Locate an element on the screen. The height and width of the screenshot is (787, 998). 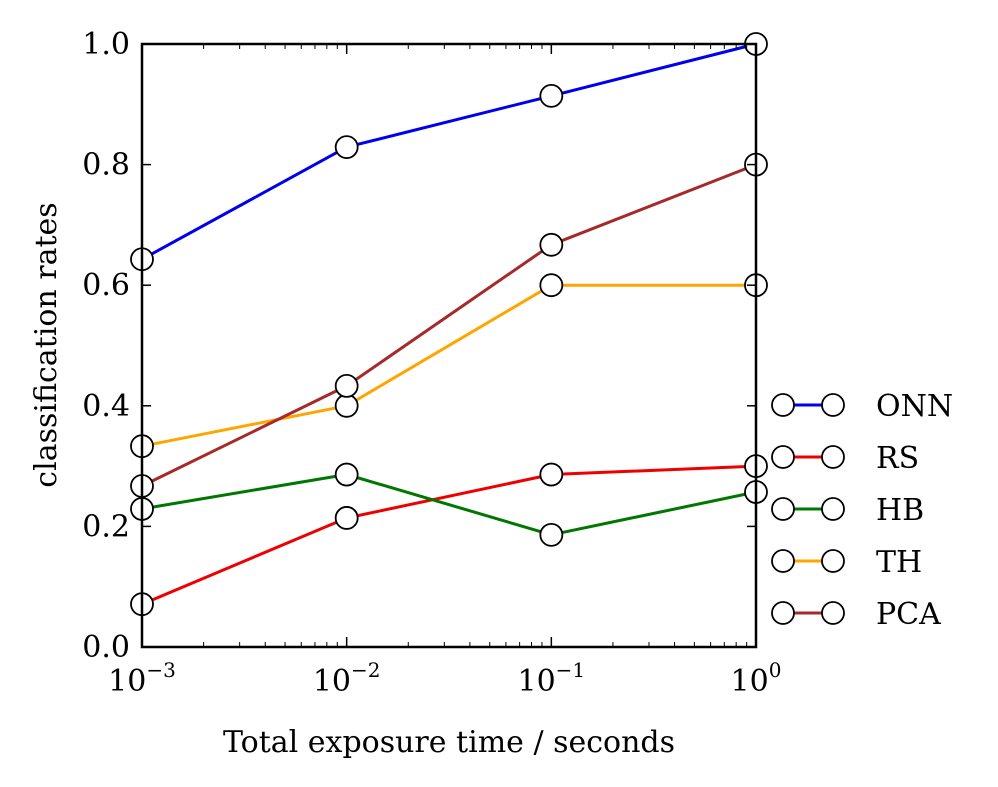
legend-label: ONN is located at coordinates (914, 406).